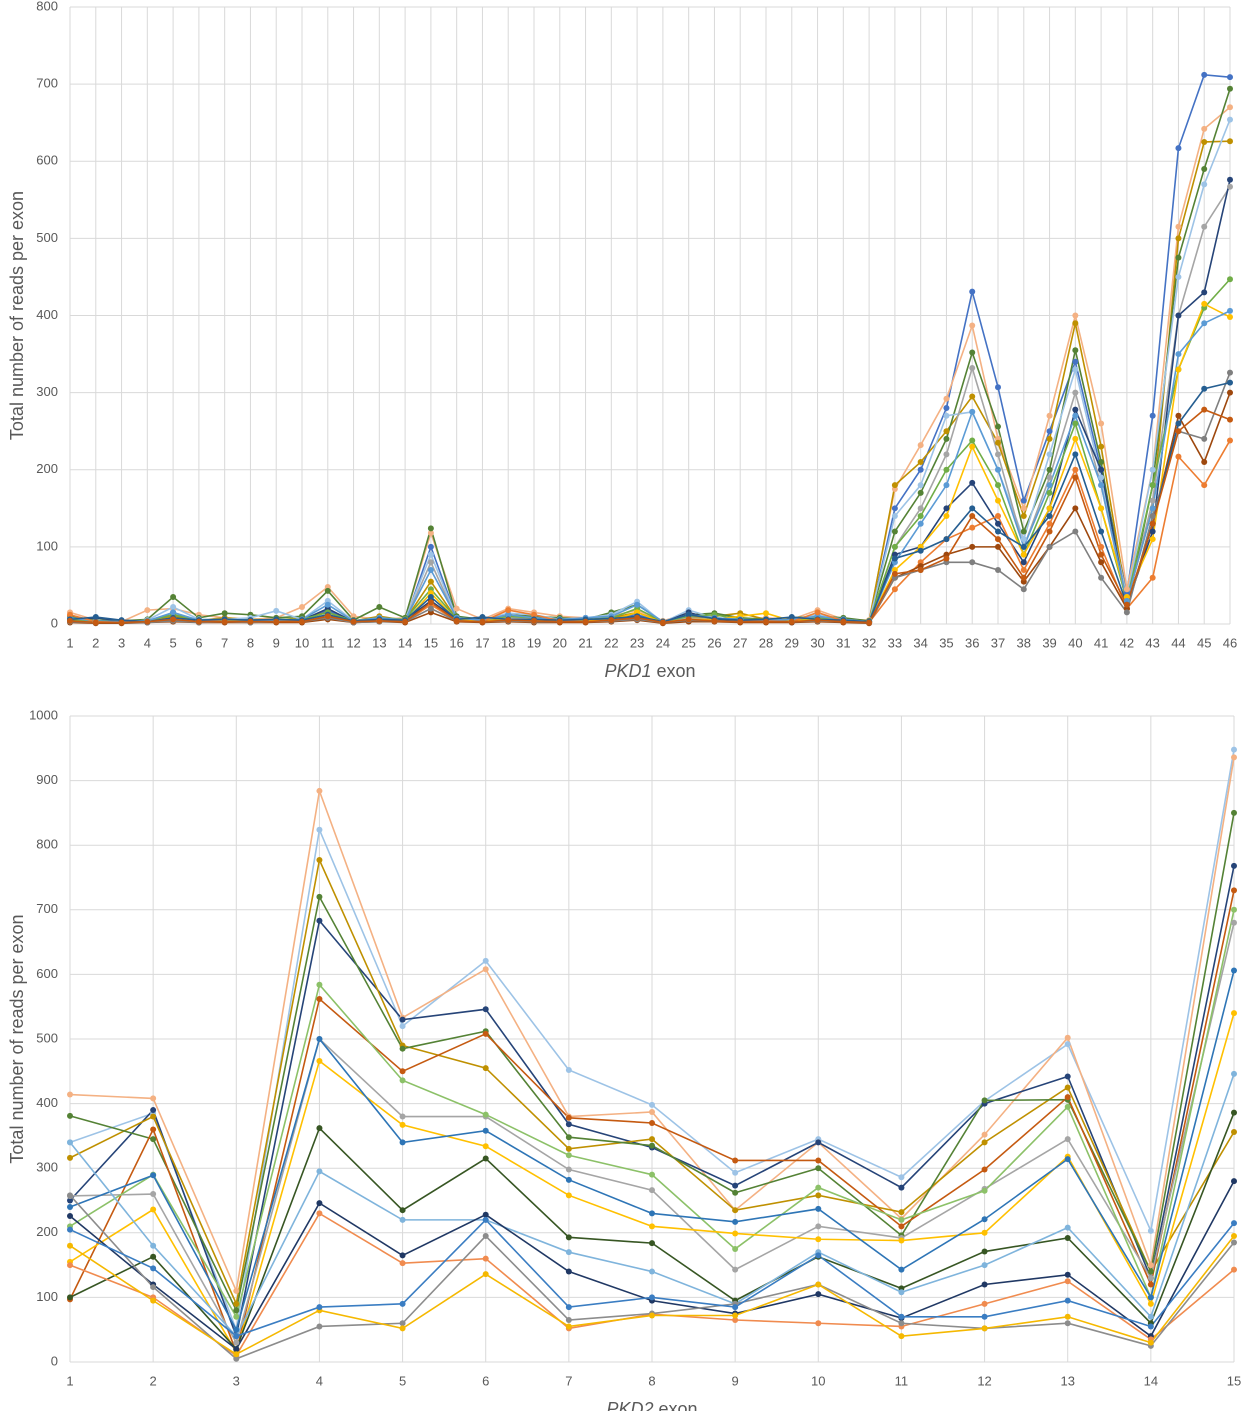 This screenshot has height=1411, width=1242. What do you see at coordinates (172, 642) in the screenshot?
I see `x-tick-label: 5` at bounding box center [172, 642].